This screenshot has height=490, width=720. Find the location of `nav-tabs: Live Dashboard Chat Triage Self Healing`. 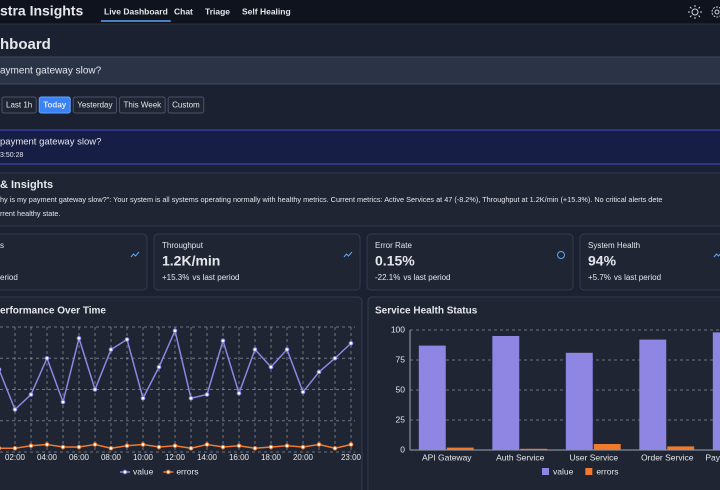

nav-tabs: Live Dashboard Chat Triage Self Healing is located at coordinates (196, 14).